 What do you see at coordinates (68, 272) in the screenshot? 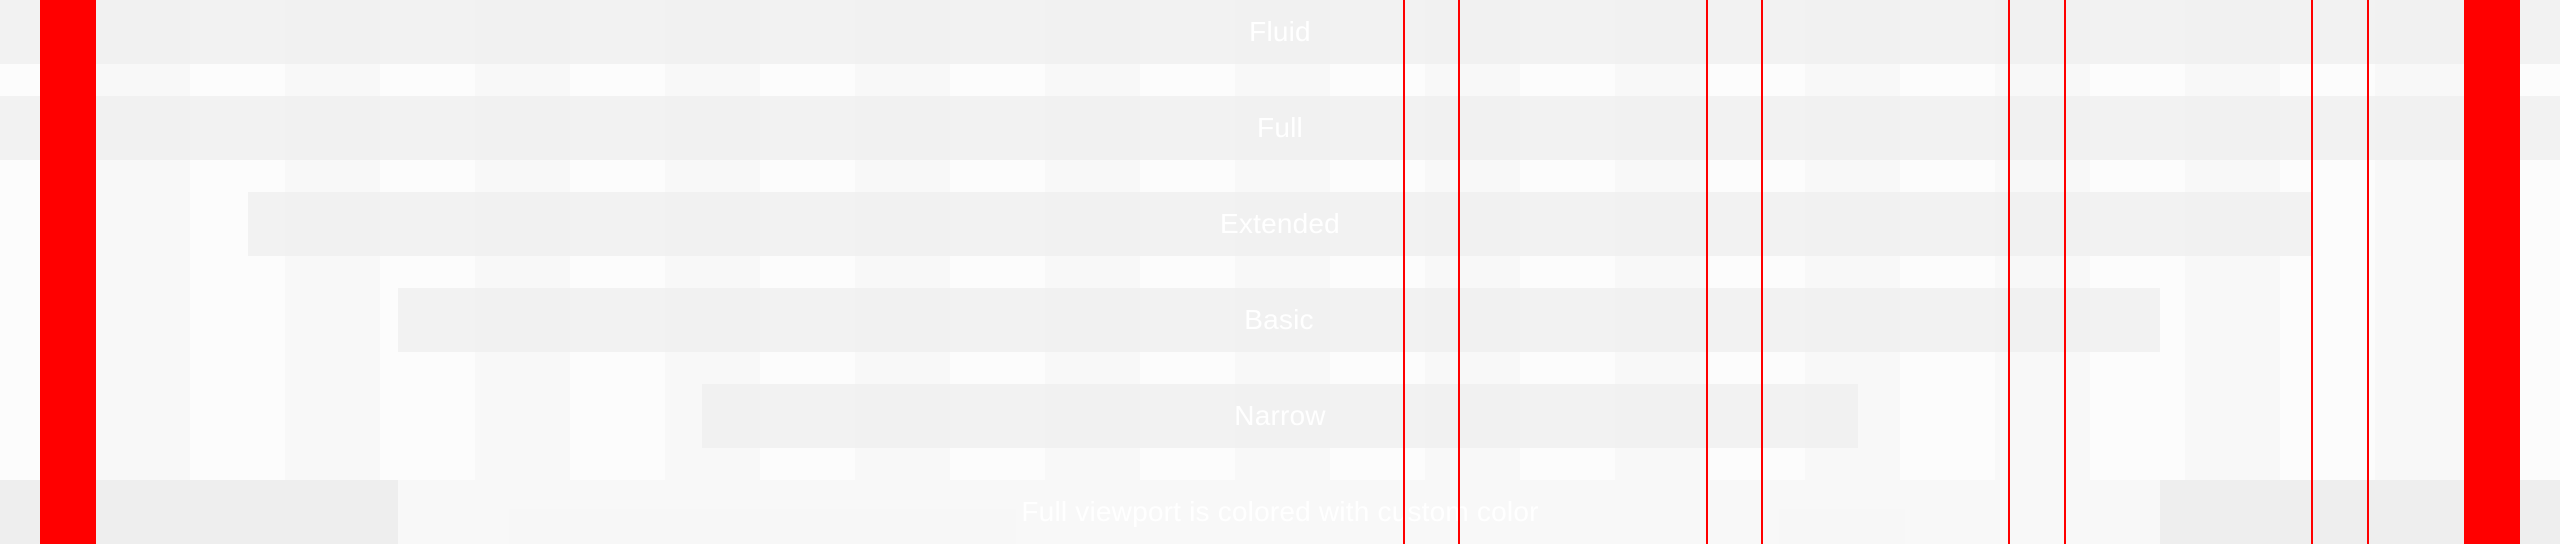
I see `left-gutter-marker` at bounding box center [68, 272].